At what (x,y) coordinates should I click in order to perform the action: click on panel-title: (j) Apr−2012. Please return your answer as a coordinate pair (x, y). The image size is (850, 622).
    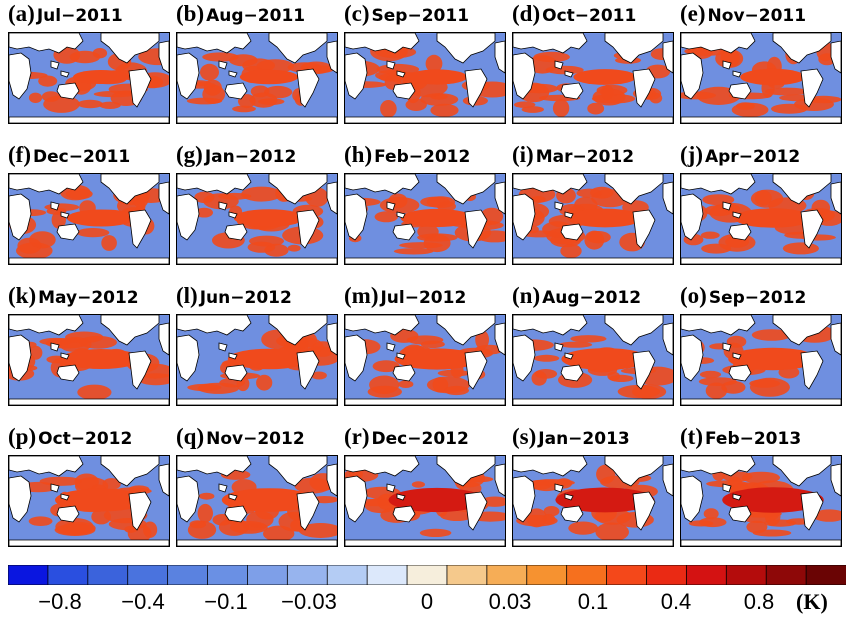
    Looking at the image, I should click on (740, 155).